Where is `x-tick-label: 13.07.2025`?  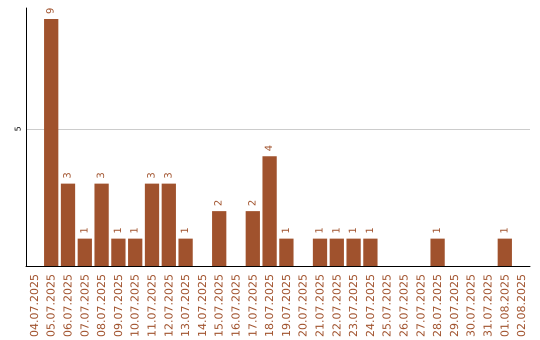 x-tick-label: 13.07.2025 is located at coordinates (185, 306).